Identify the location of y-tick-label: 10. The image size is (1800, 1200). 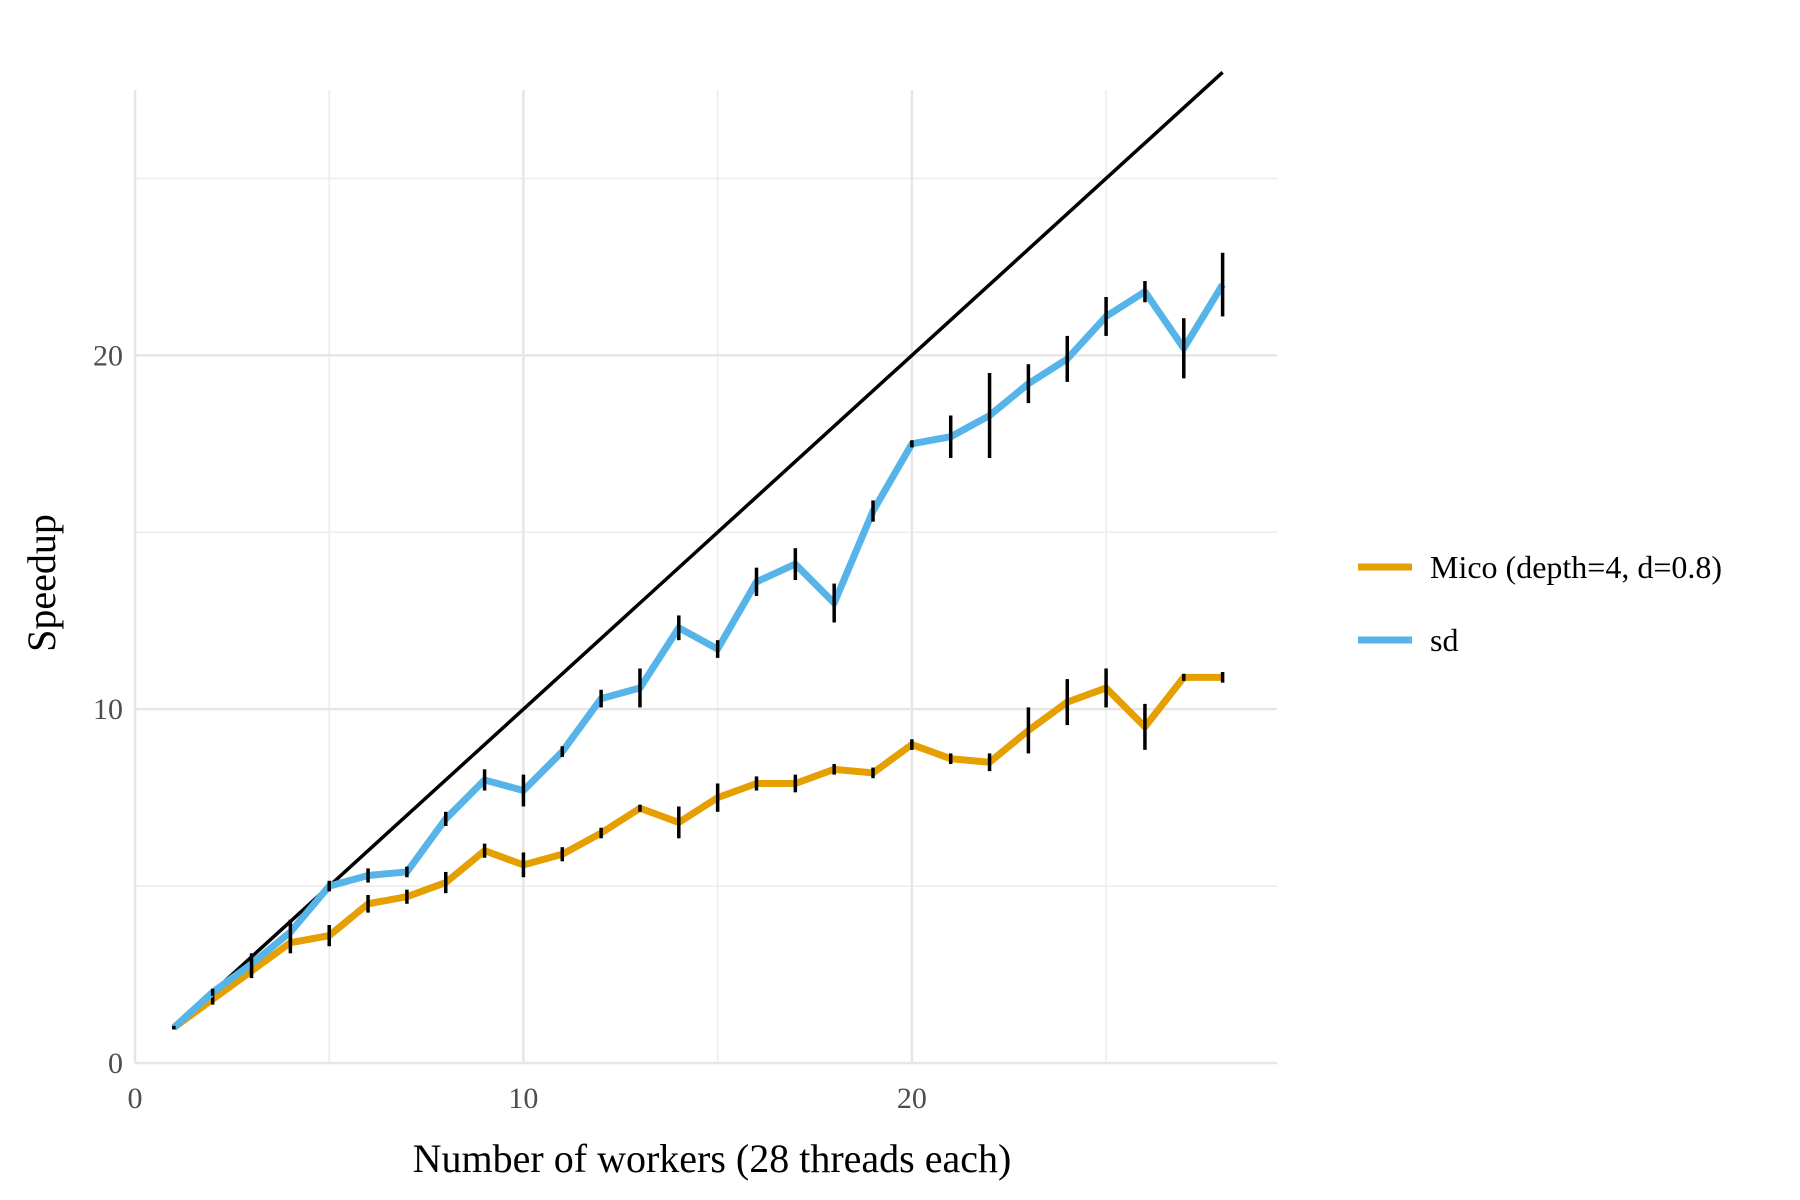
(108, 709).